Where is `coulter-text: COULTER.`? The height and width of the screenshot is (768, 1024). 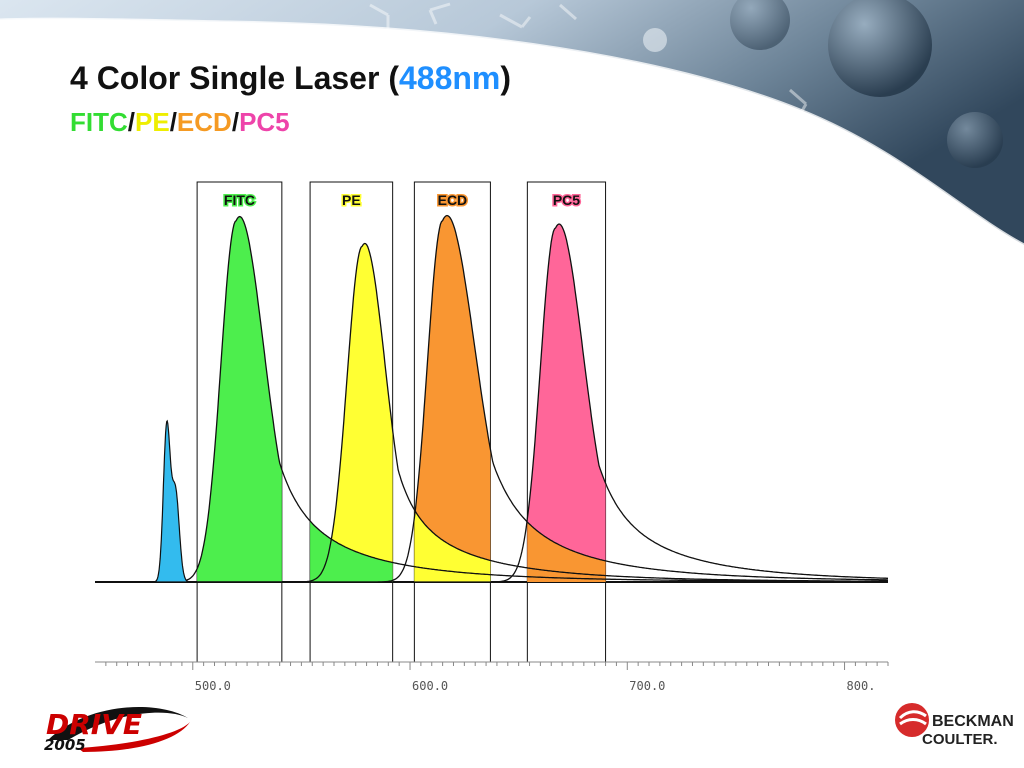
coulter-text: COULTER. is located at coordinates (960, 739).